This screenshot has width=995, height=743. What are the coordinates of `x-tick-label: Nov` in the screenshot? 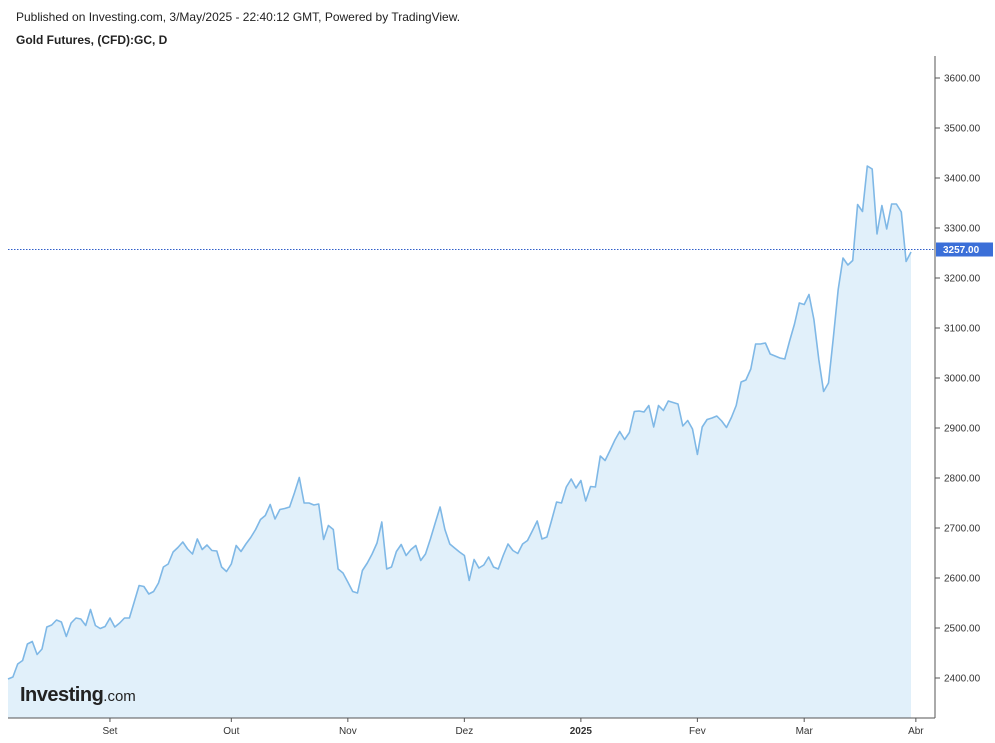 It's located at (348, 731).